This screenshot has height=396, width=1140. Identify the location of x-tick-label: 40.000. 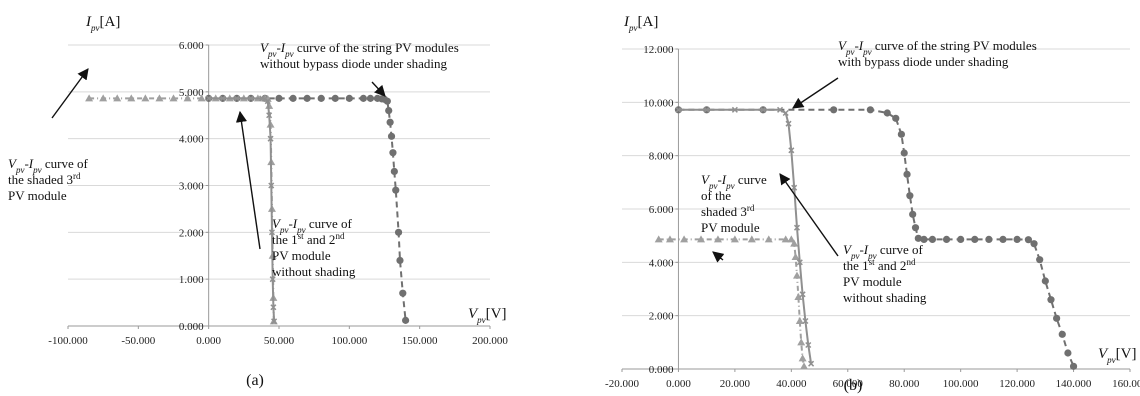
(791, 384).